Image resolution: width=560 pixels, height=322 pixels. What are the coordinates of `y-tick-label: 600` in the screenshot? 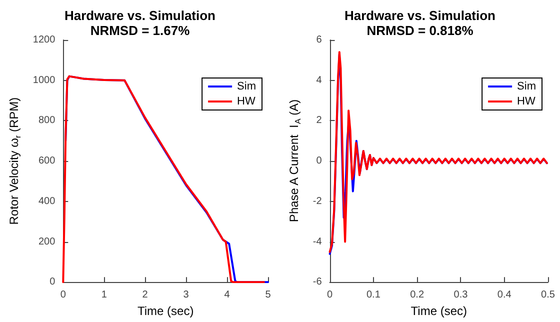 It's located at (47, 161).